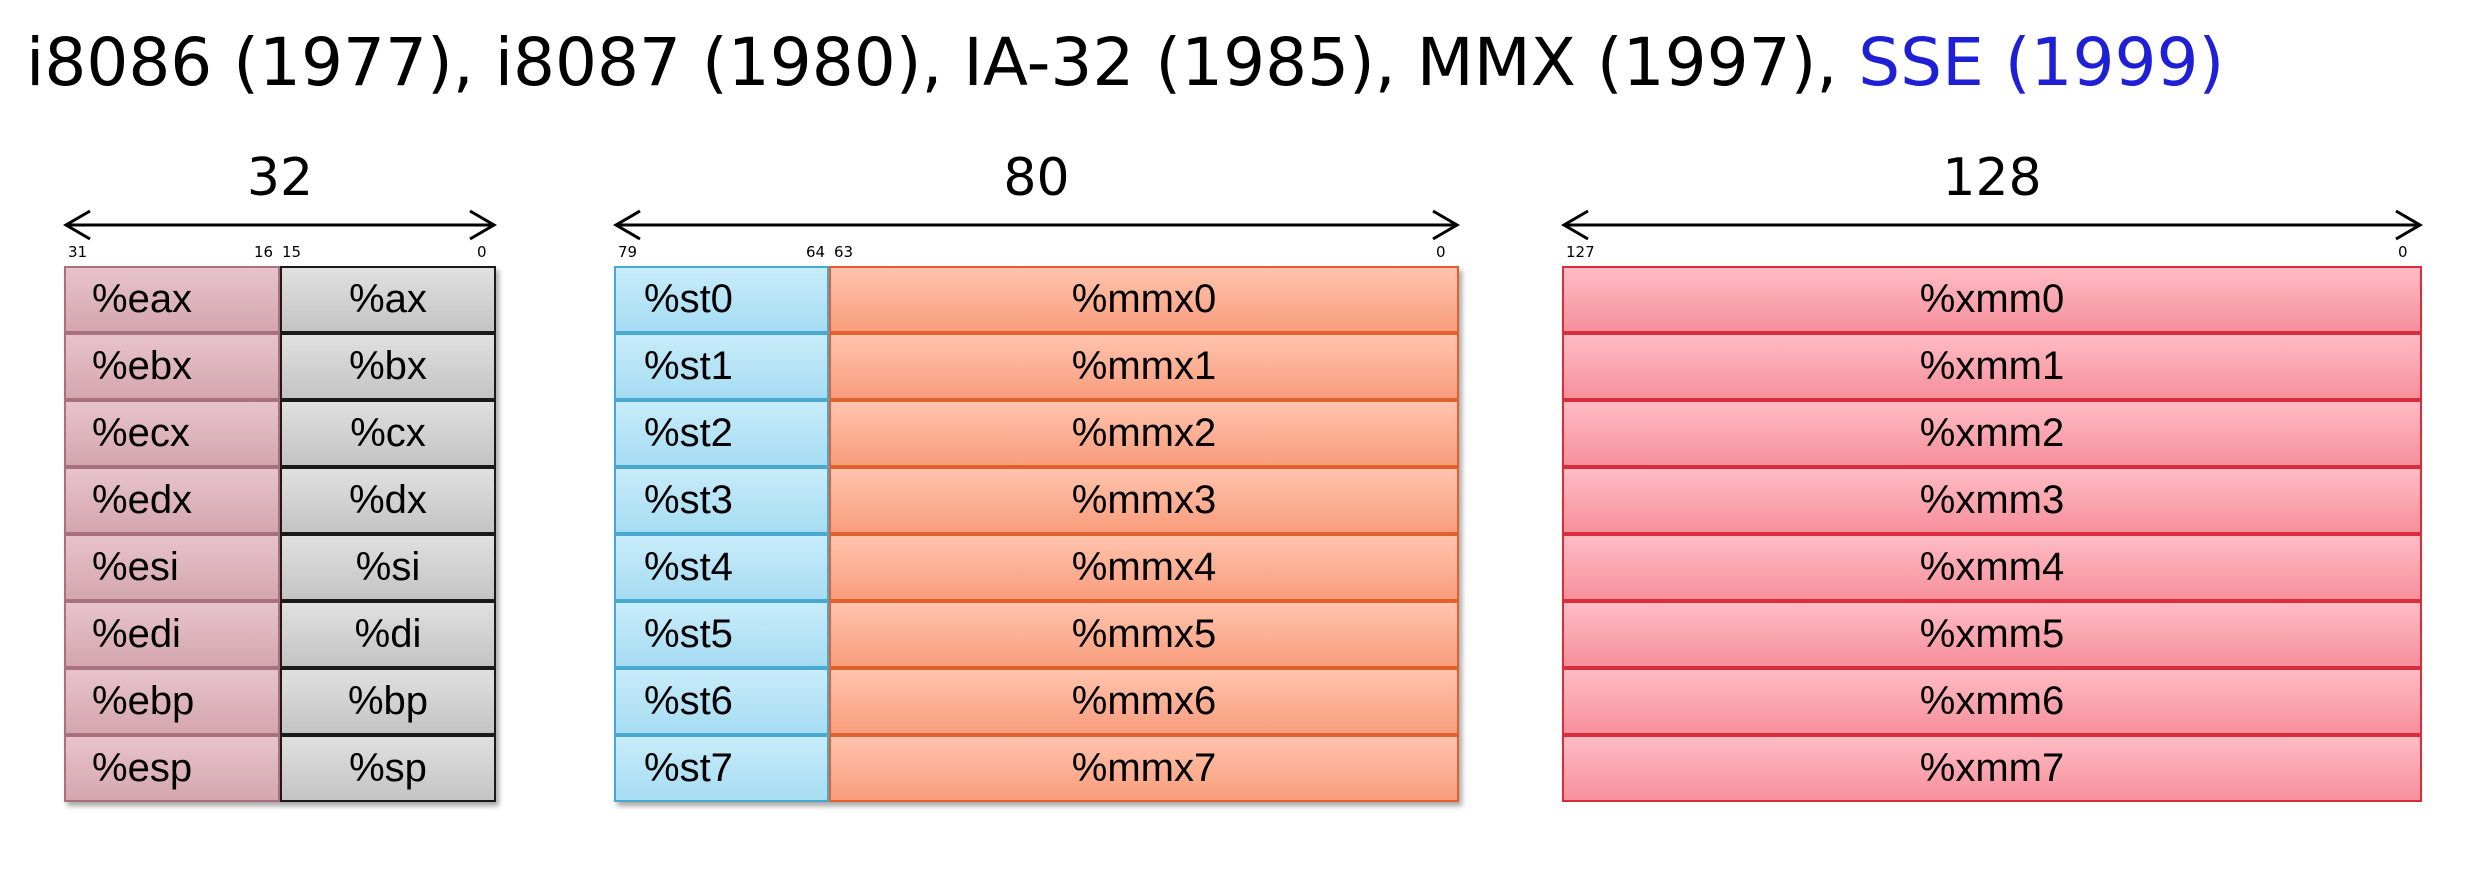  What do you see at coordinates (1144, 500) in the screenshot?
I see `register-mmx3: %mmx3` at bounding box center [1144, 500].